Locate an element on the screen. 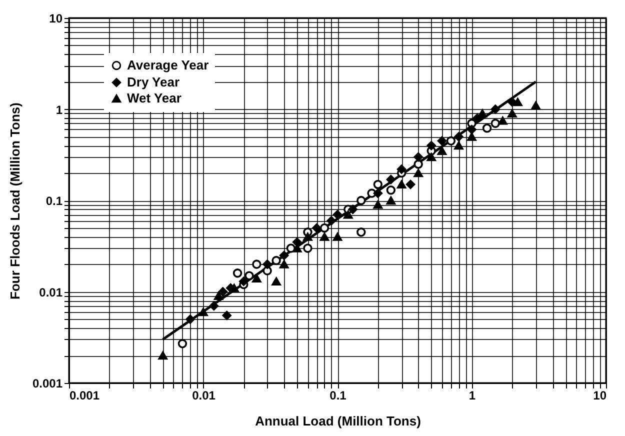  x-tick-label: 10 is located at coordinates (600, 395).